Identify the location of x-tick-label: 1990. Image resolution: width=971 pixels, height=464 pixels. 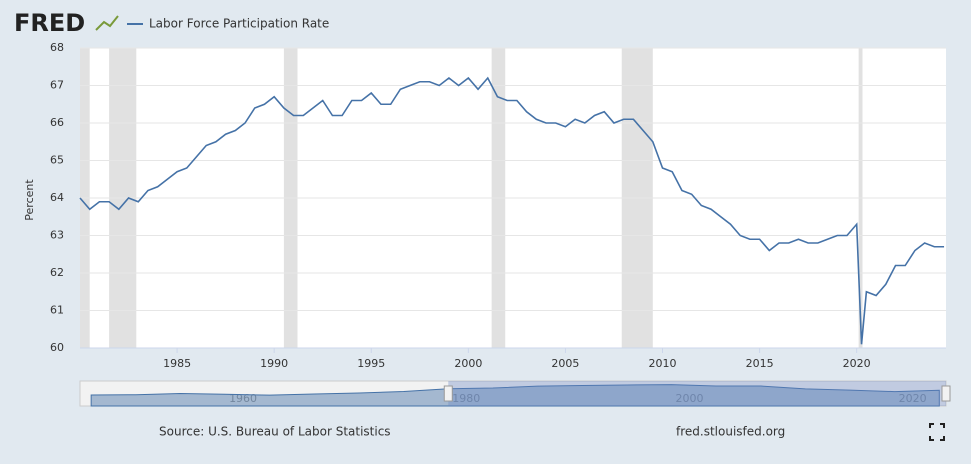
(274, 363).